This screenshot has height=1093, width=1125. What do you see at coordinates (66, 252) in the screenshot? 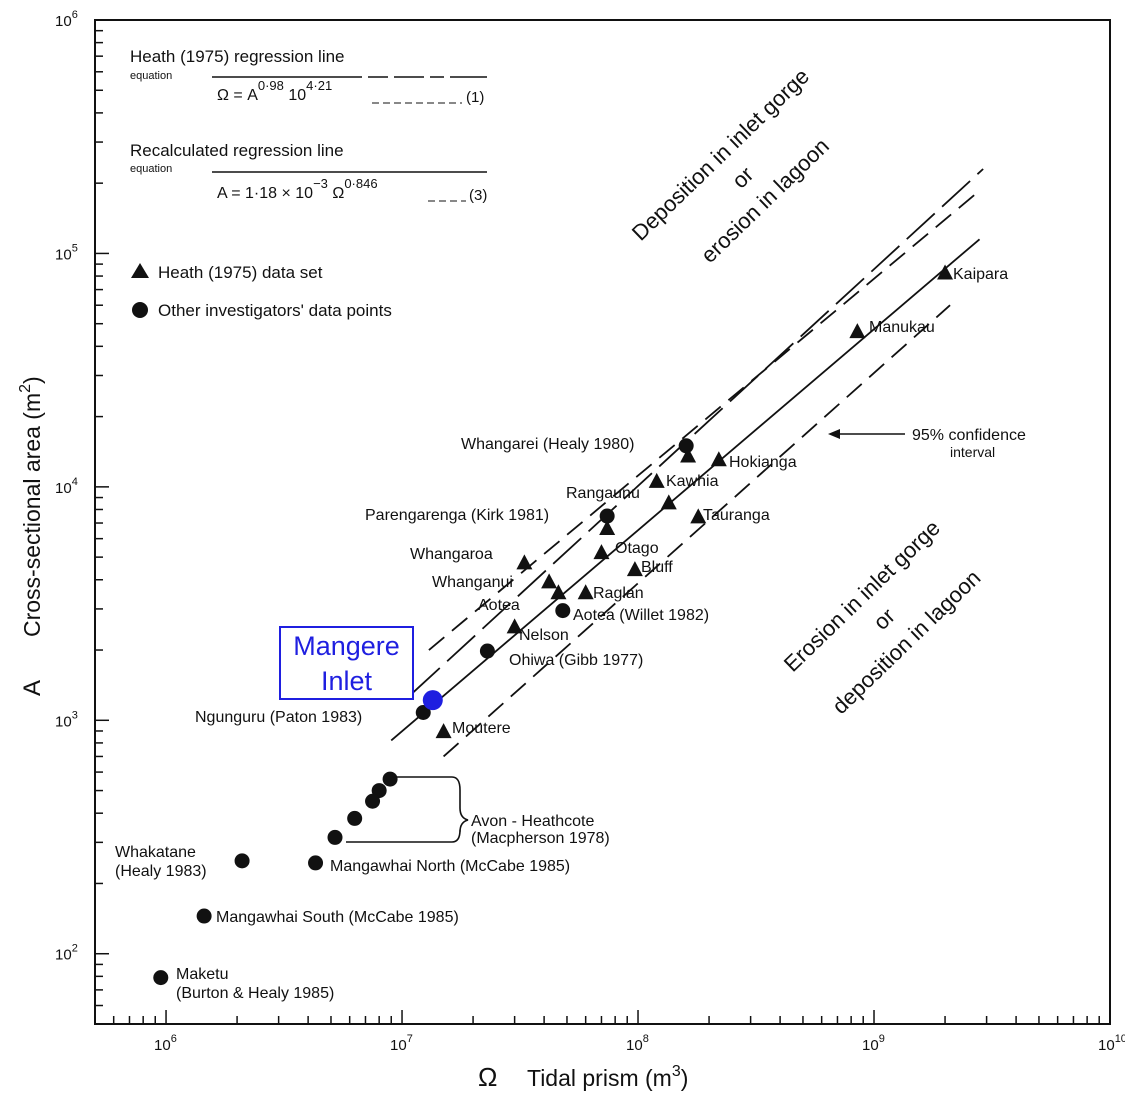
I see `y-tick-label: 10⁵` at bounding box center [66, 252].